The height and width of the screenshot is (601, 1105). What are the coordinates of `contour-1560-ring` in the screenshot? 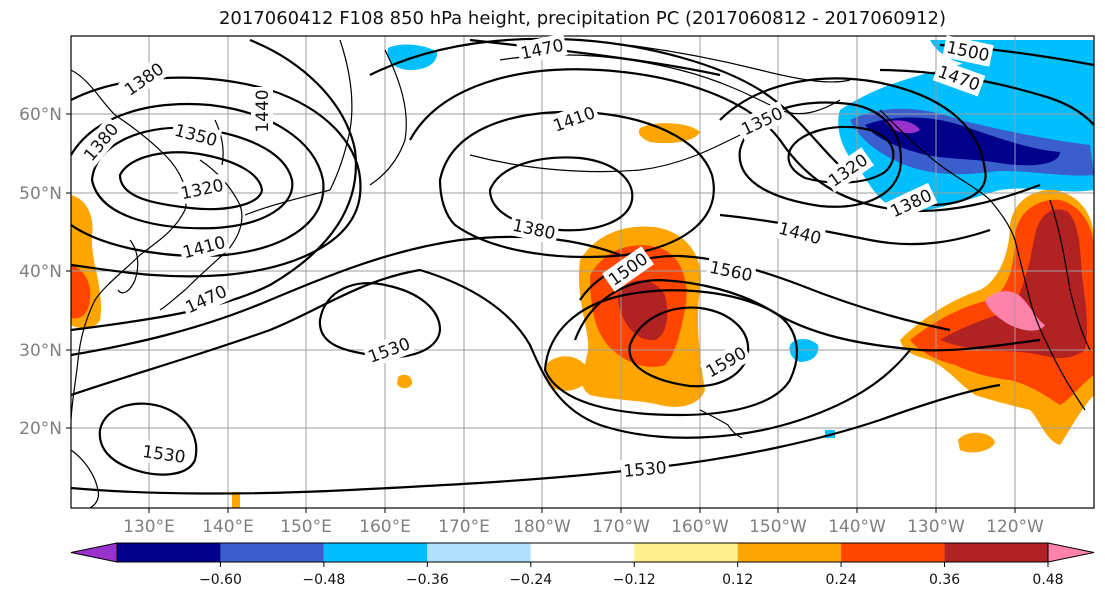 It's located at (670, 353).